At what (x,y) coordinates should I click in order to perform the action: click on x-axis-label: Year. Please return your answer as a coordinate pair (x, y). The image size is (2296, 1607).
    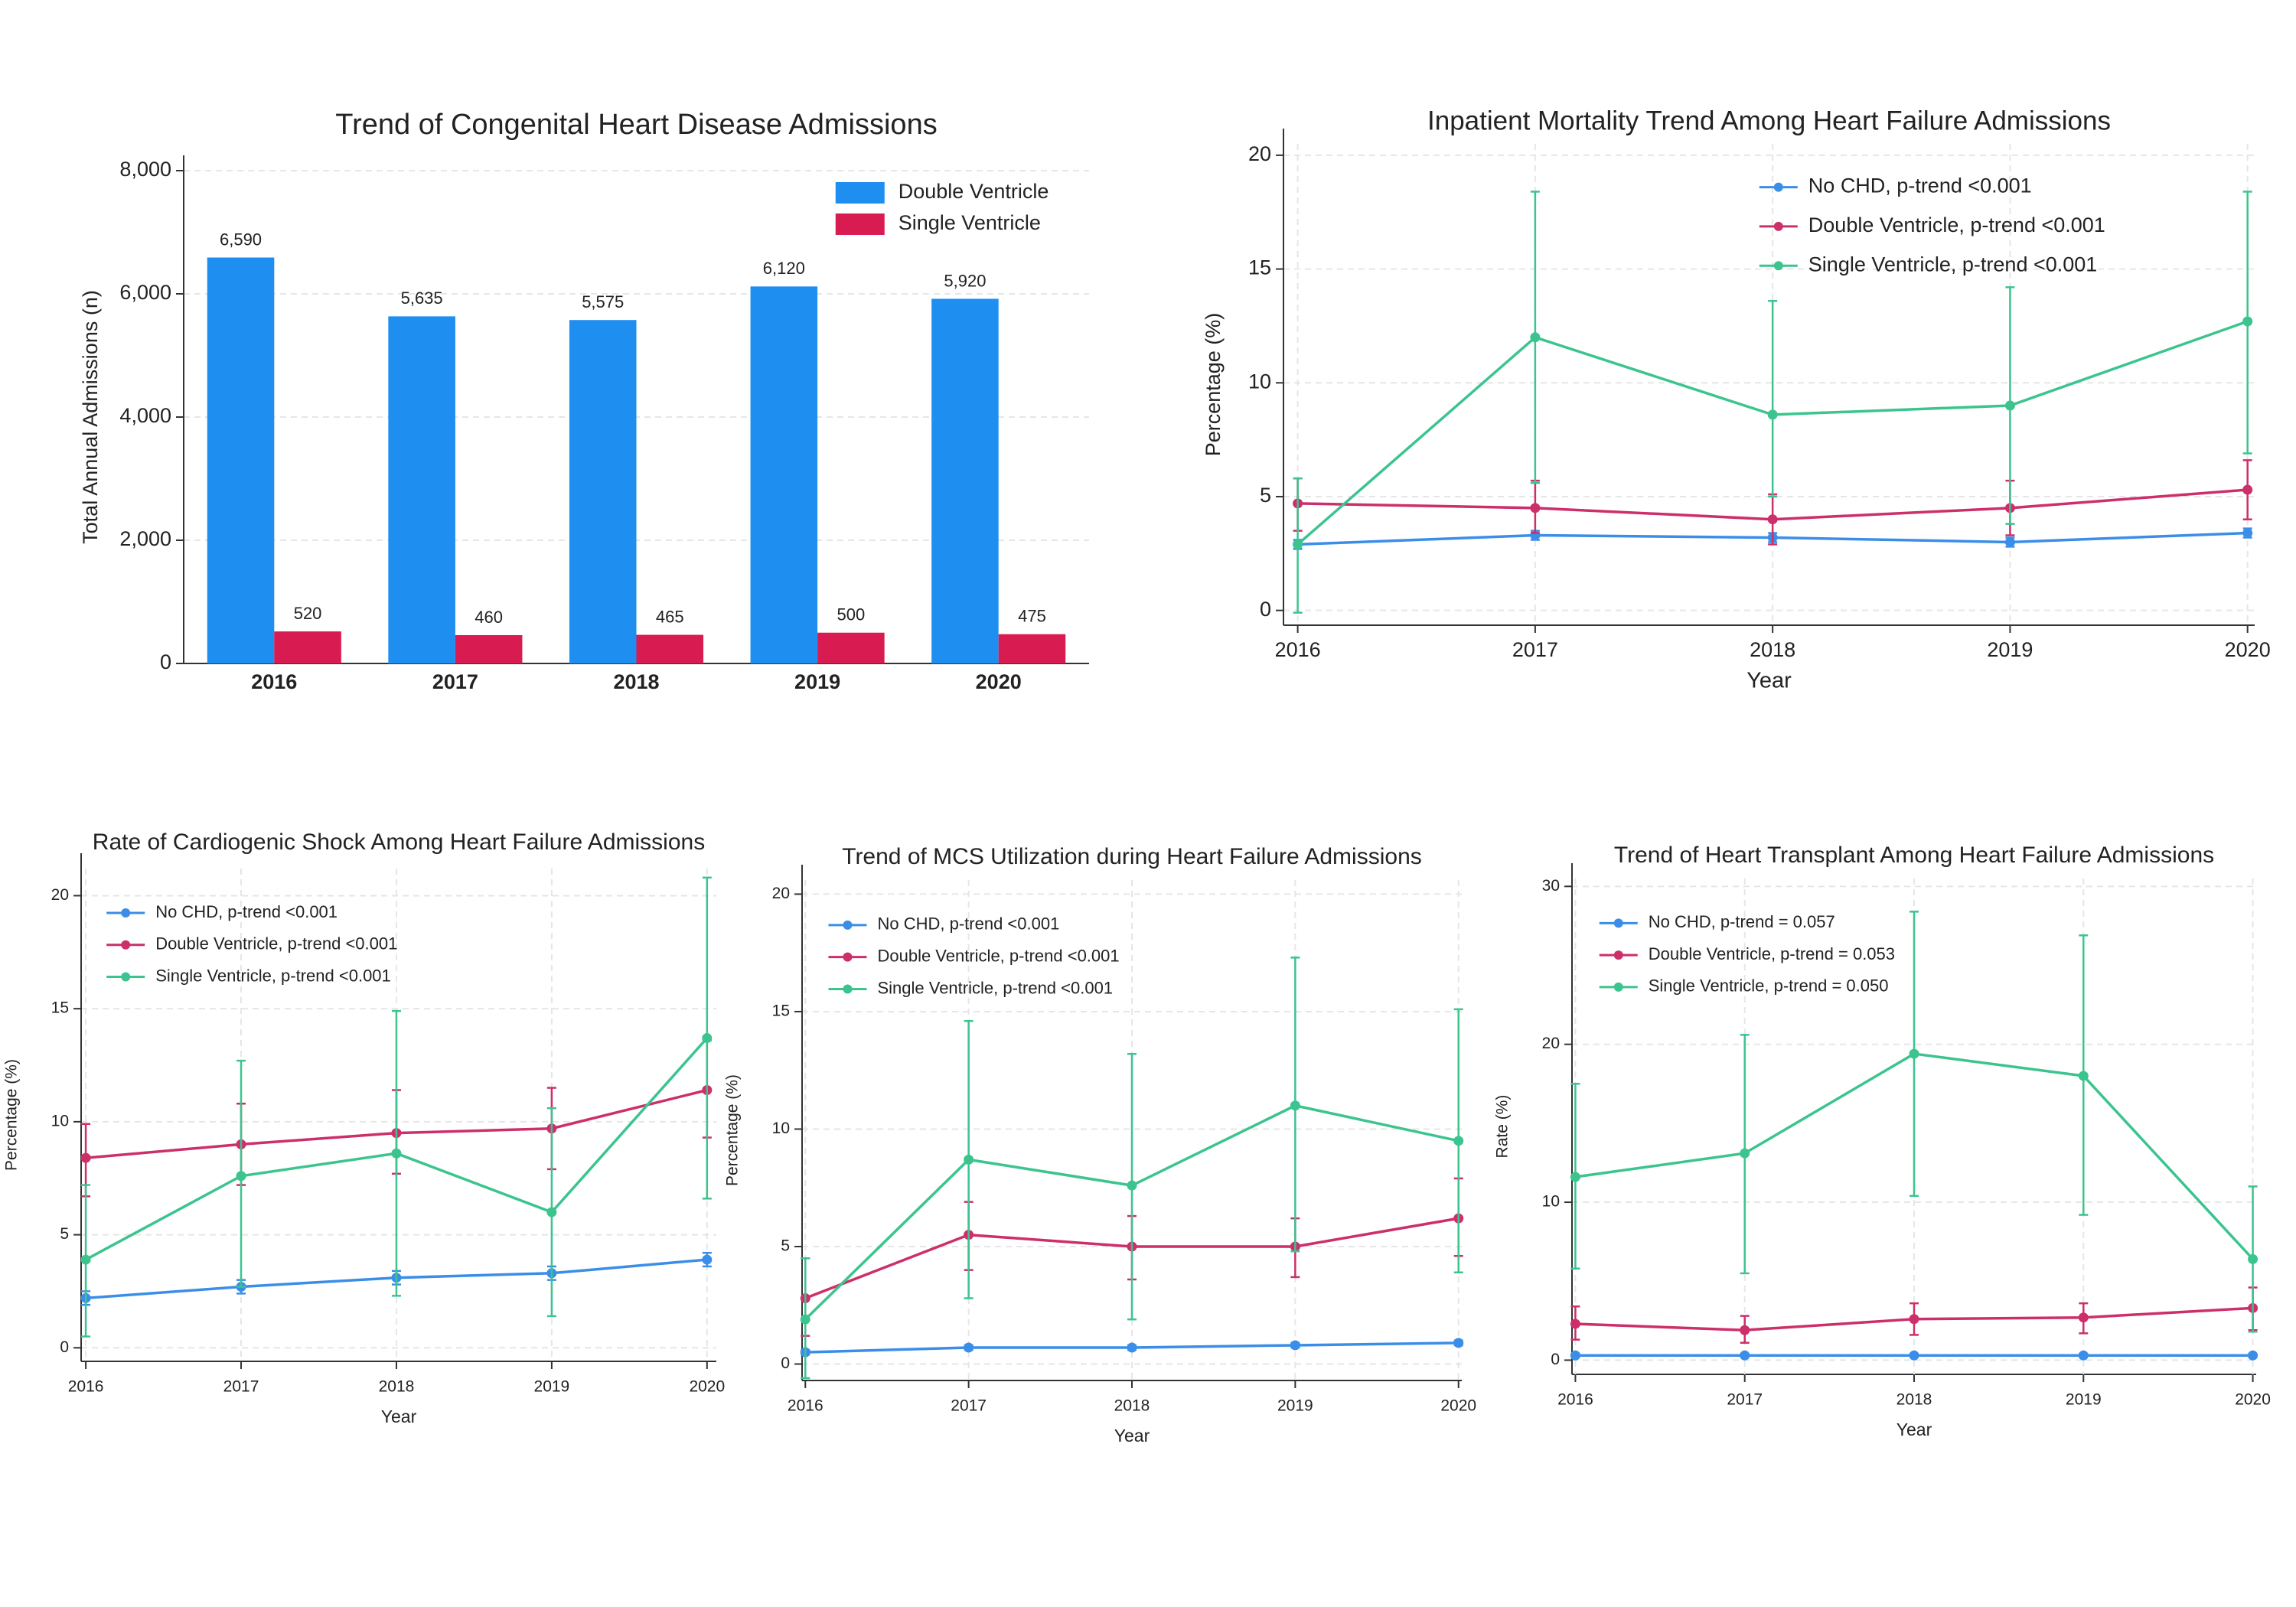
    Looking at the image, I should click on (399, 1416).